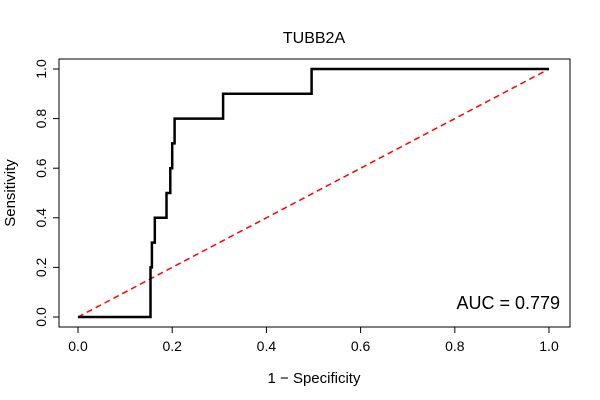 The width and height of the screenshot is (600, 400). I want to click on x-tick-label: 0.8, so click(455, 346).